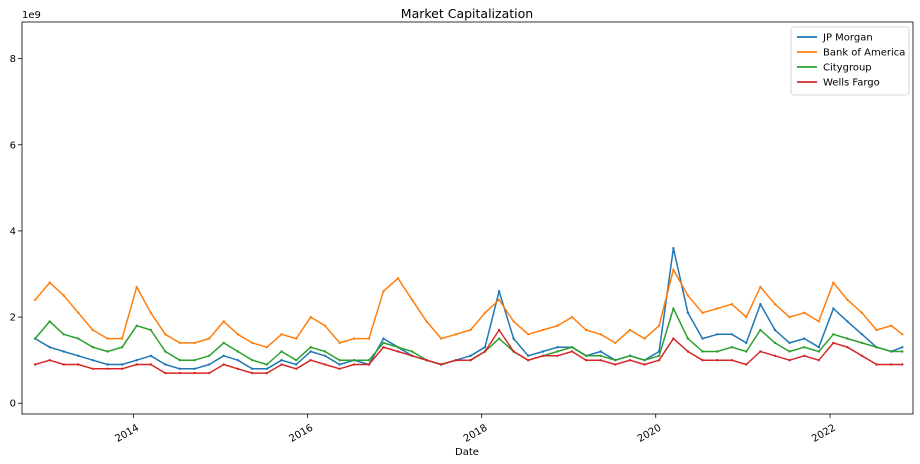 The height and width of the screenshot is (464, 920). I want to click on y-axis-ticks: 0 2 4 6 8, so click(16, 232).